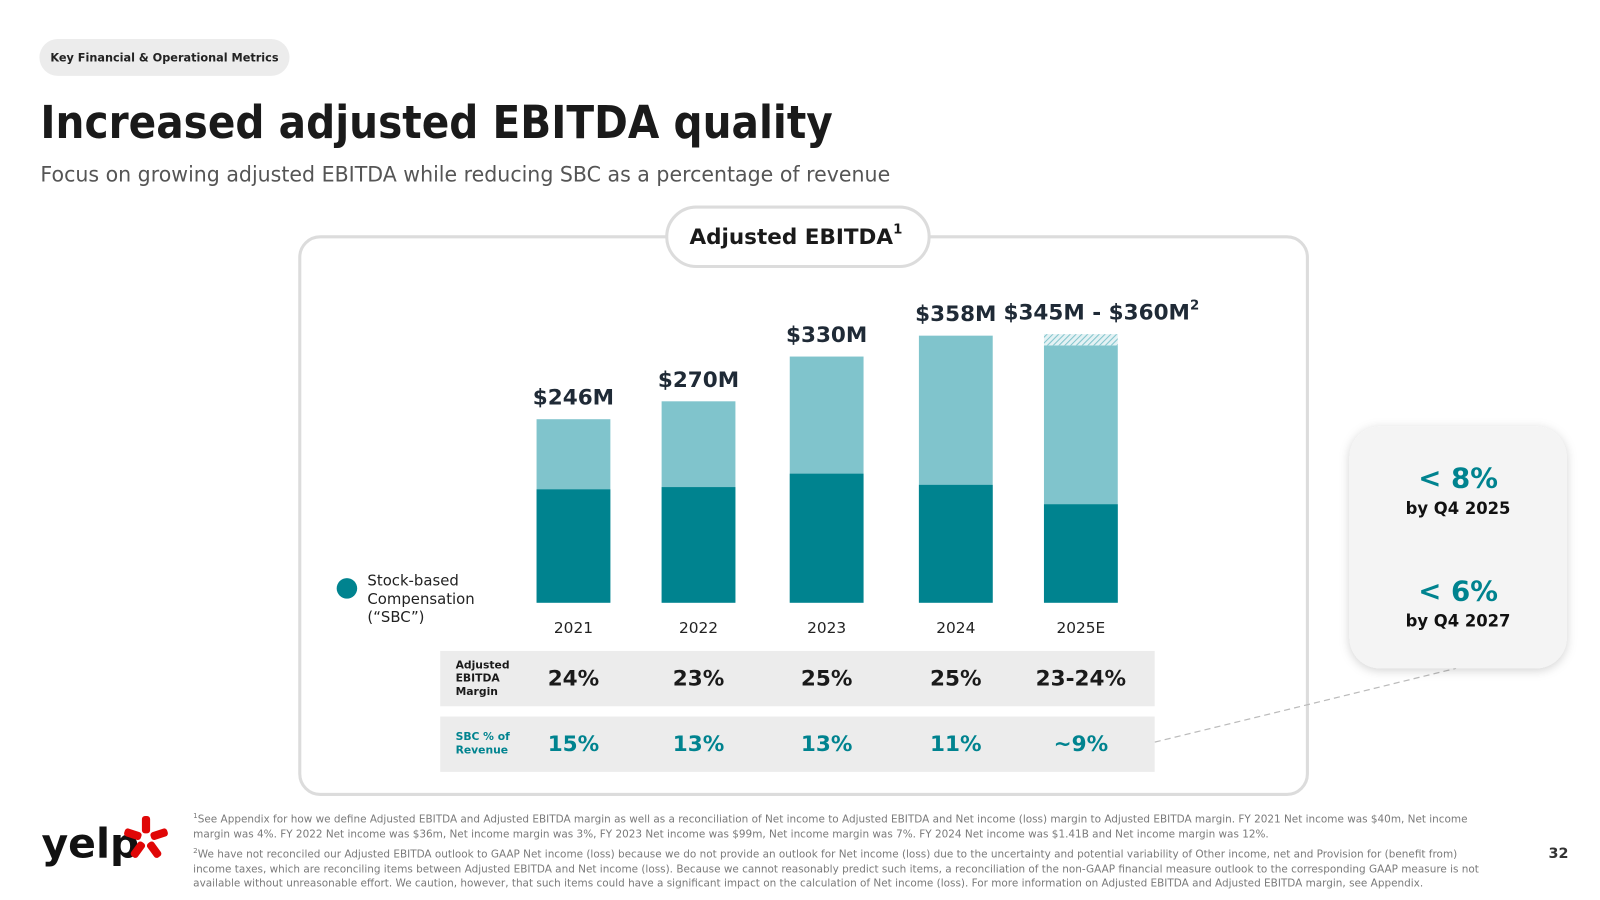 The width and height of the screenshot is (1600, 900). I want to click on x-tick-label: 2022, so click(698, 628).